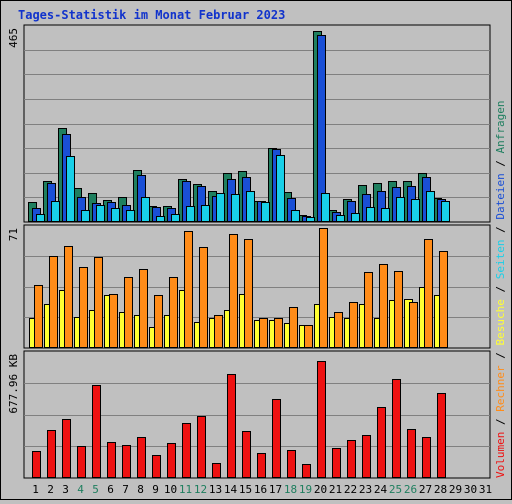 This screenshot has height=504, width=512. I want to click on legend-item-dateien: Dateien, so click(500, 196).